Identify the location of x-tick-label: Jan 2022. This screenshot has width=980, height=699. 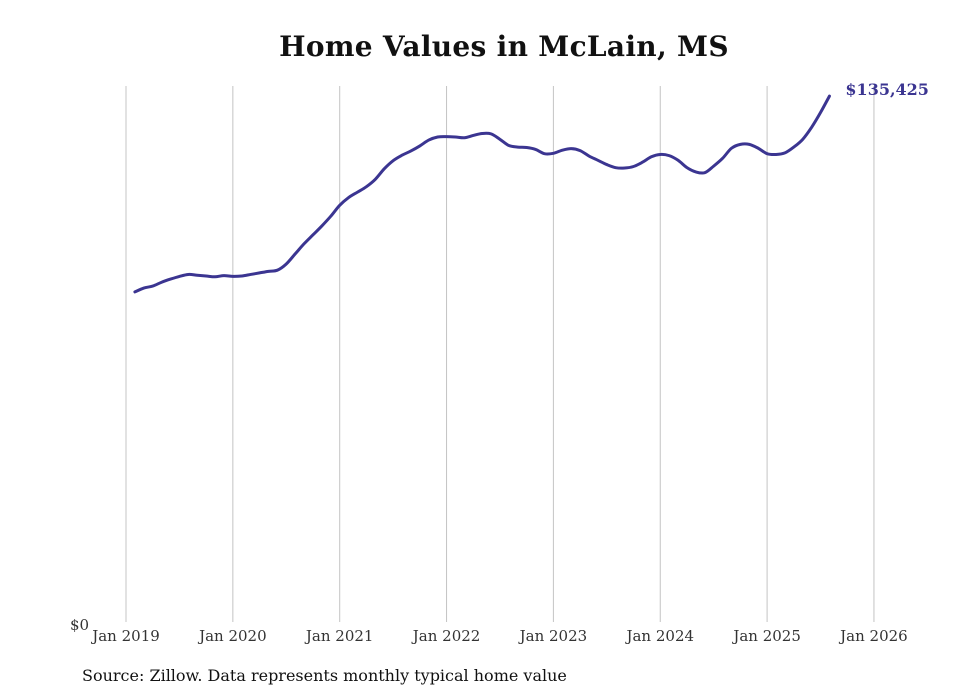
(446, 636).